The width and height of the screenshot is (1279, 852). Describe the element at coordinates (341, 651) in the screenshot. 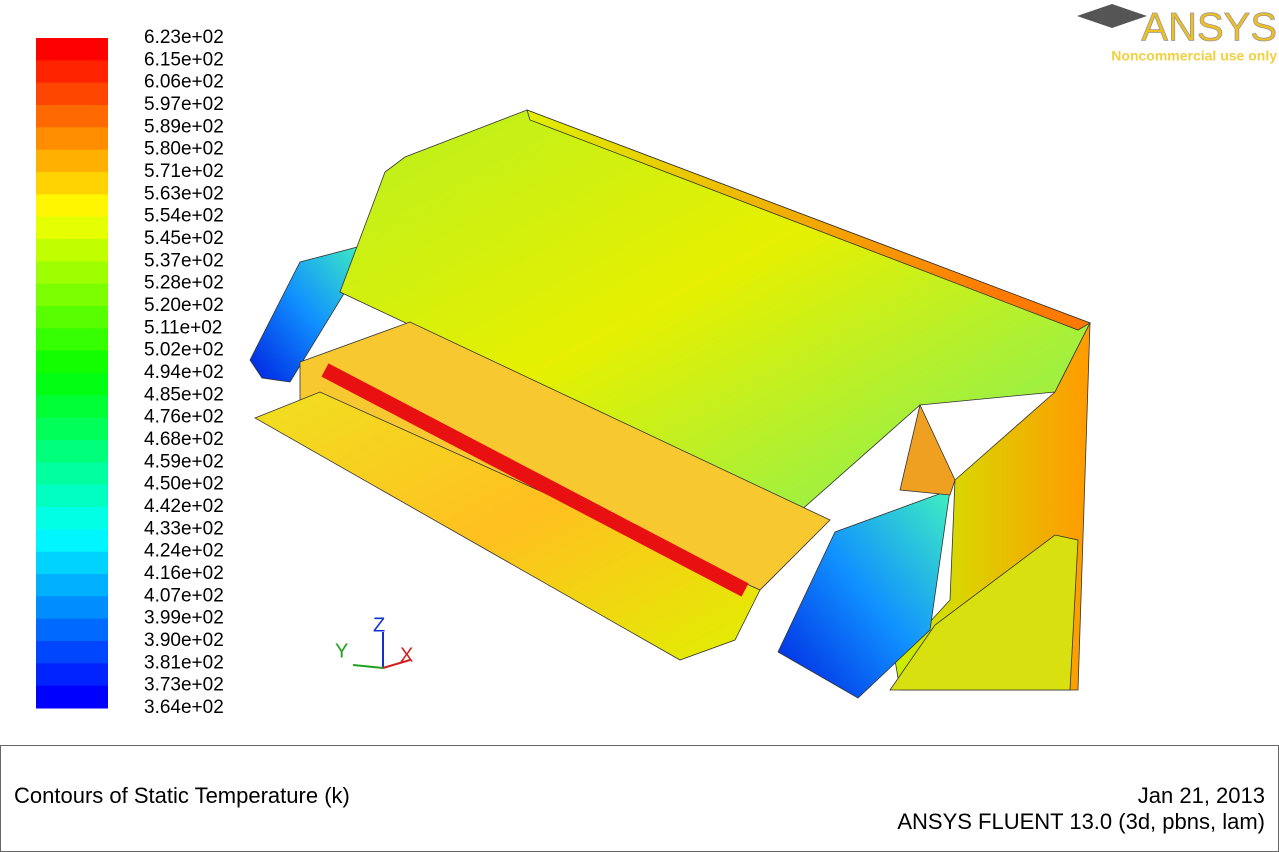

I see `y-label: Y` at that location.